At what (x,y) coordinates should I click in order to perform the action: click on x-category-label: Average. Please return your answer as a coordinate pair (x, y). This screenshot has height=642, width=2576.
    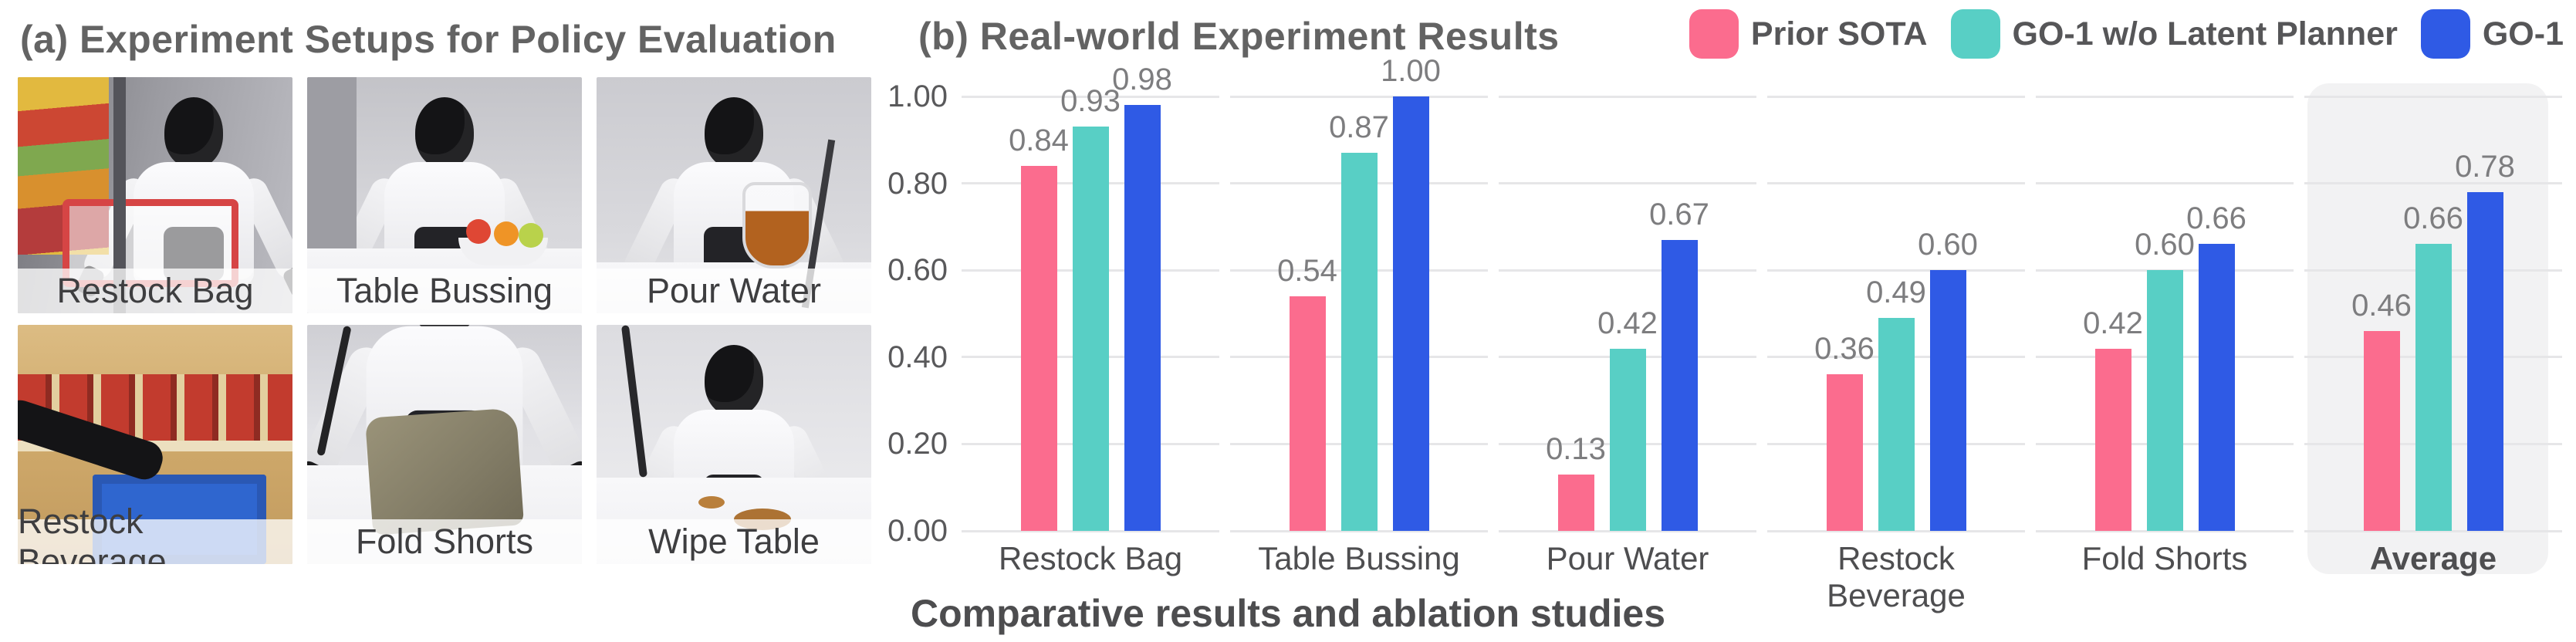
    Looking at the image, I should click on (2433, 558).